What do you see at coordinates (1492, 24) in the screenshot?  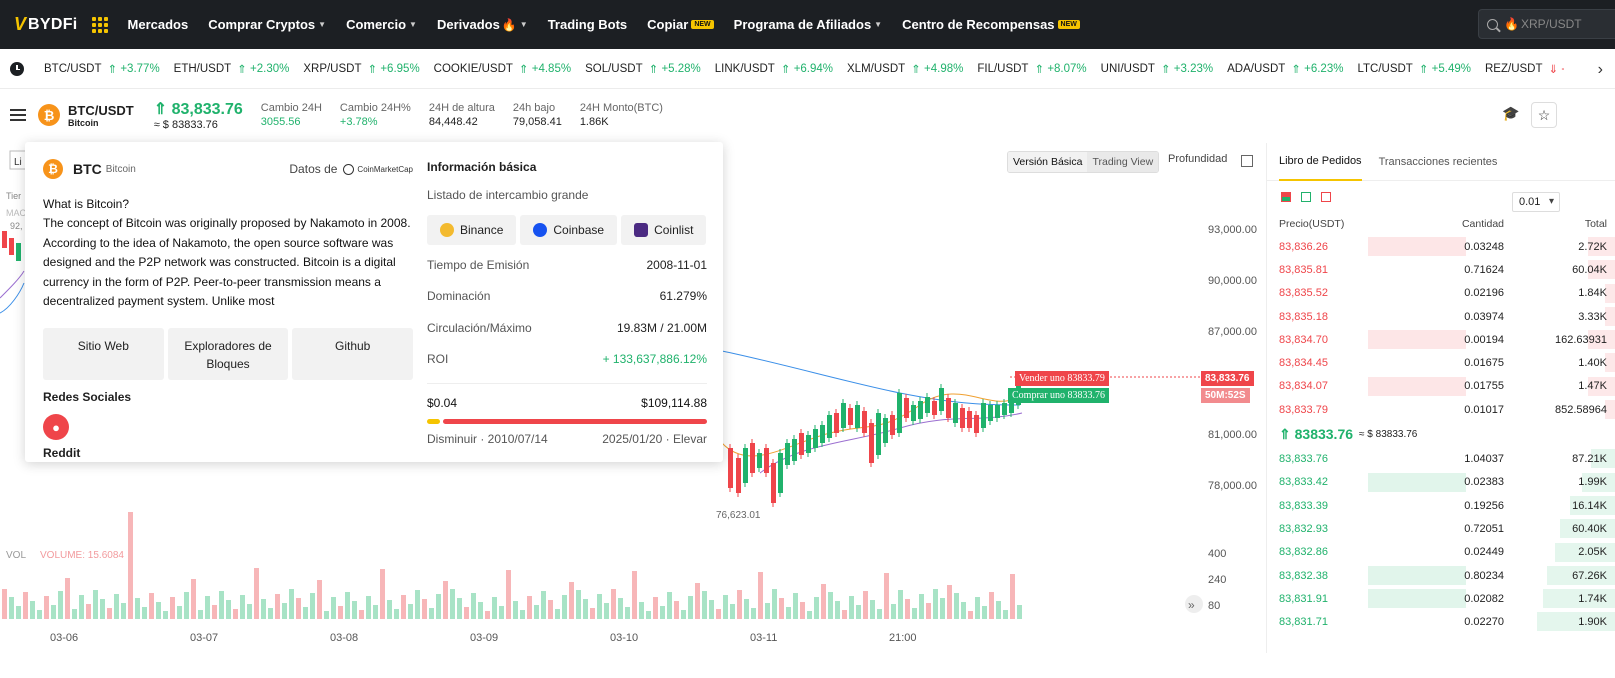 I see `search-icon` at bounding box center [1492, 24].